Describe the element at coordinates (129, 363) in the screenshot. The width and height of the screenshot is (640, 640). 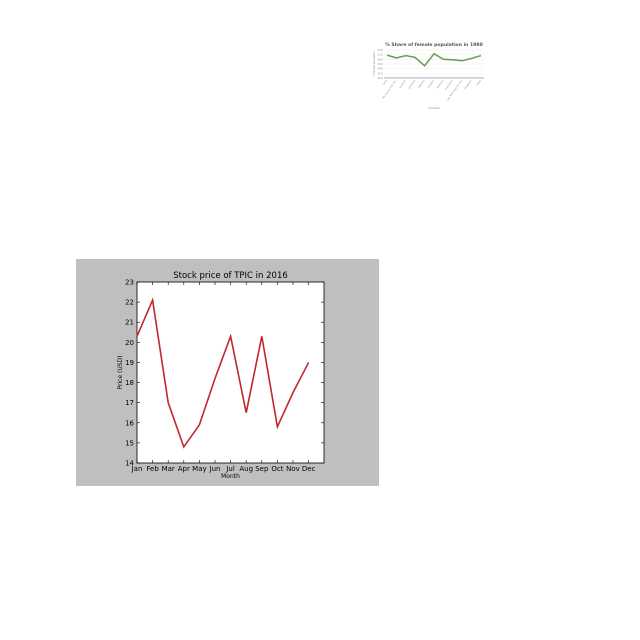
I see `main-chart-ytick-label: 19` at that location.